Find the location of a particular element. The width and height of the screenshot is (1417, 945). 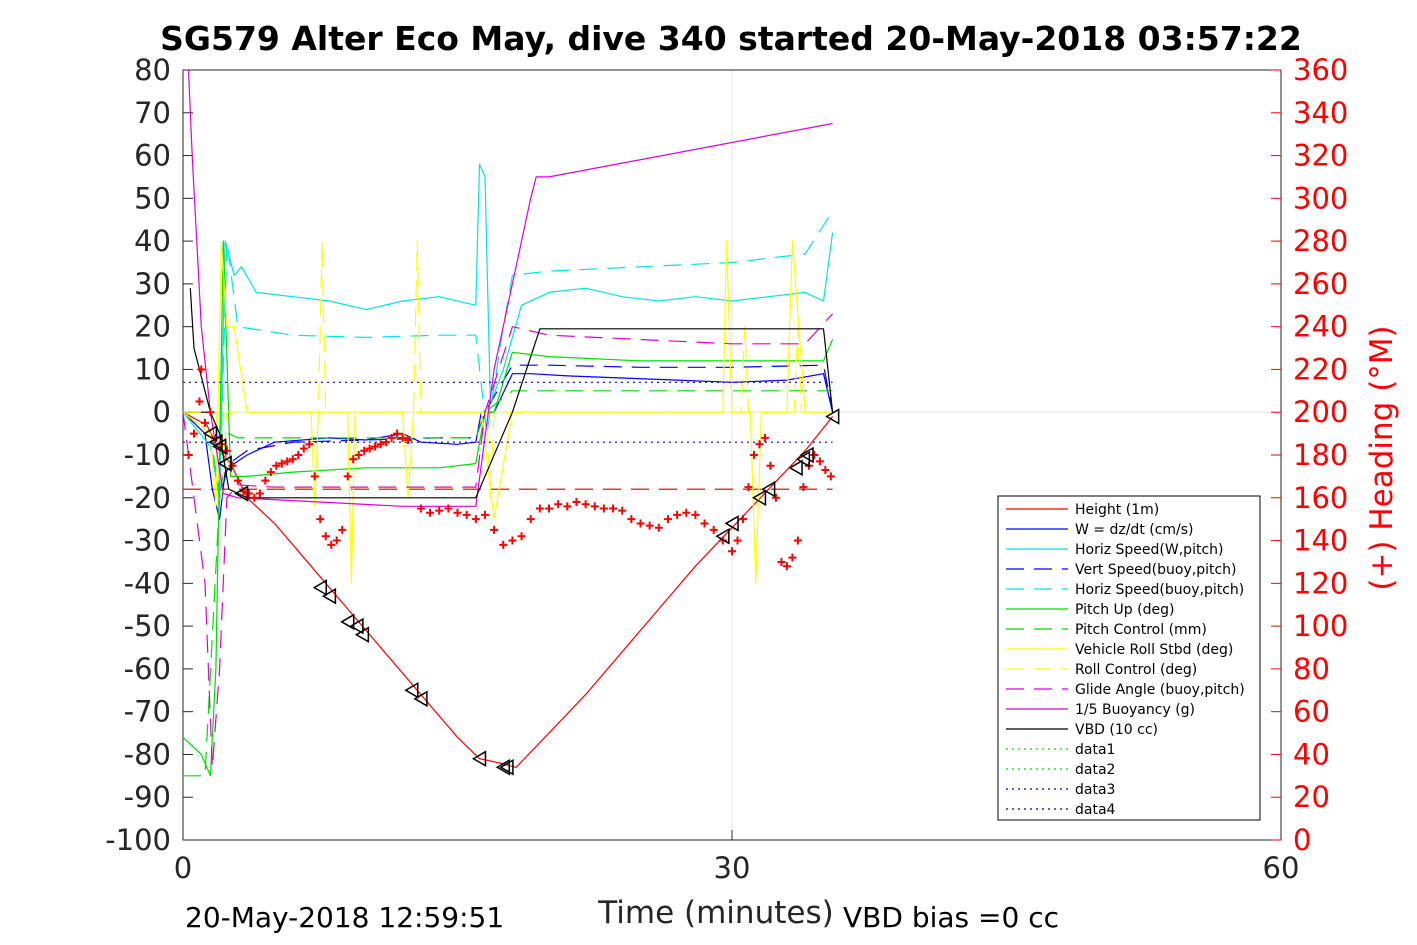

y-tick-label: -80 is located at coordinates (147, 754).